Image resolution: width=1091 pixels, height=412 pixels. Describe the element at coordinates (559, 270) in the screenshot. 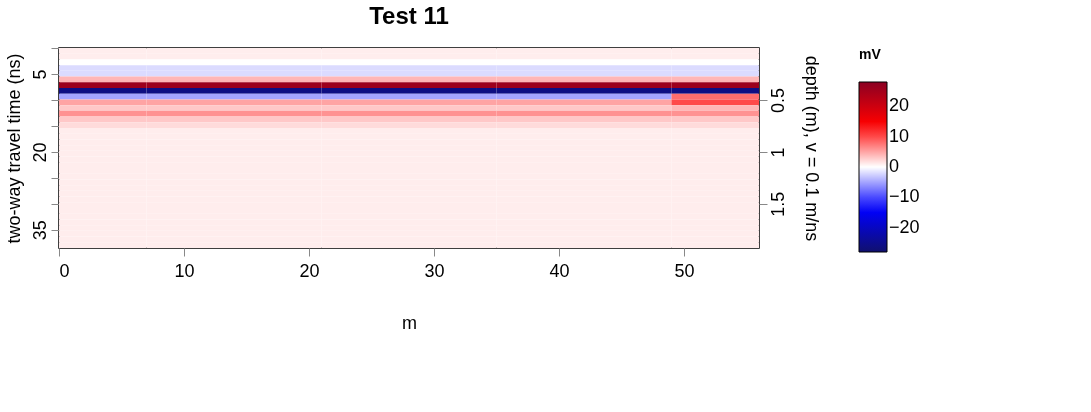

I see `x-tick-label: 40` at that location.